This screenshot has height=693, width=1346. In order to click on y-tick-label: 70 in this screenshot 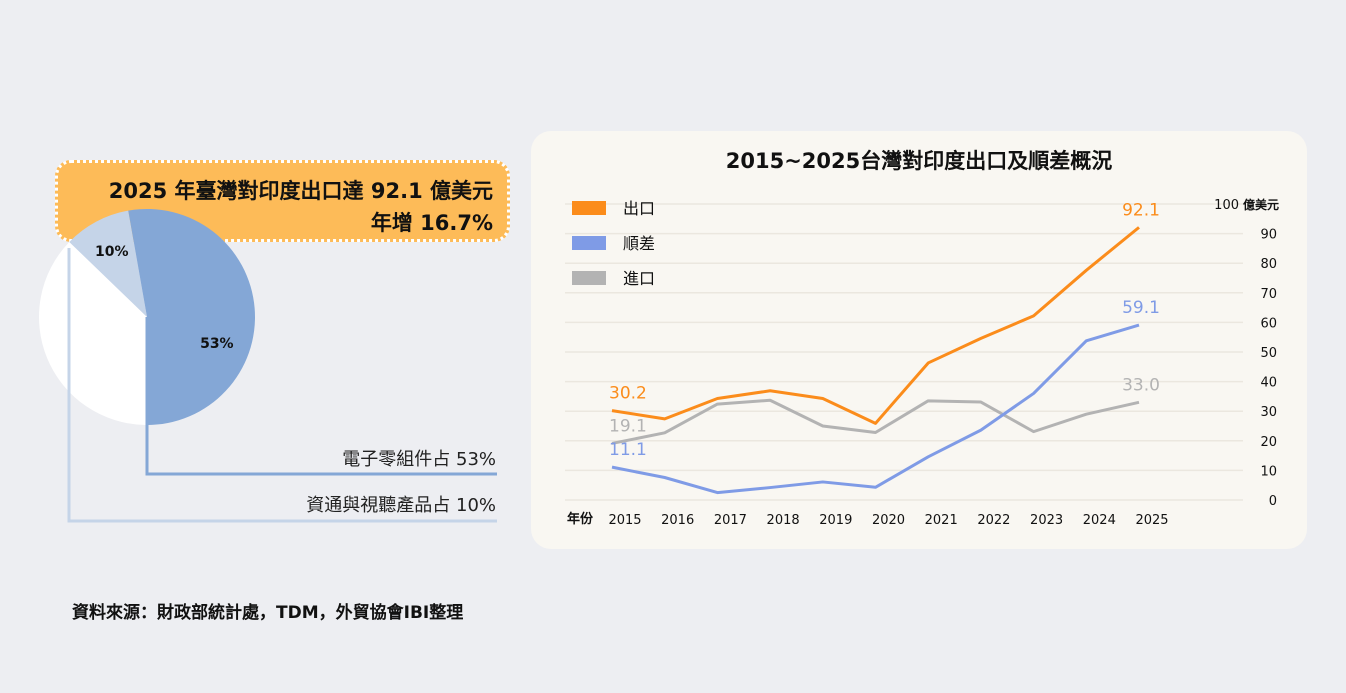, I will do `click(1268, 294)`.